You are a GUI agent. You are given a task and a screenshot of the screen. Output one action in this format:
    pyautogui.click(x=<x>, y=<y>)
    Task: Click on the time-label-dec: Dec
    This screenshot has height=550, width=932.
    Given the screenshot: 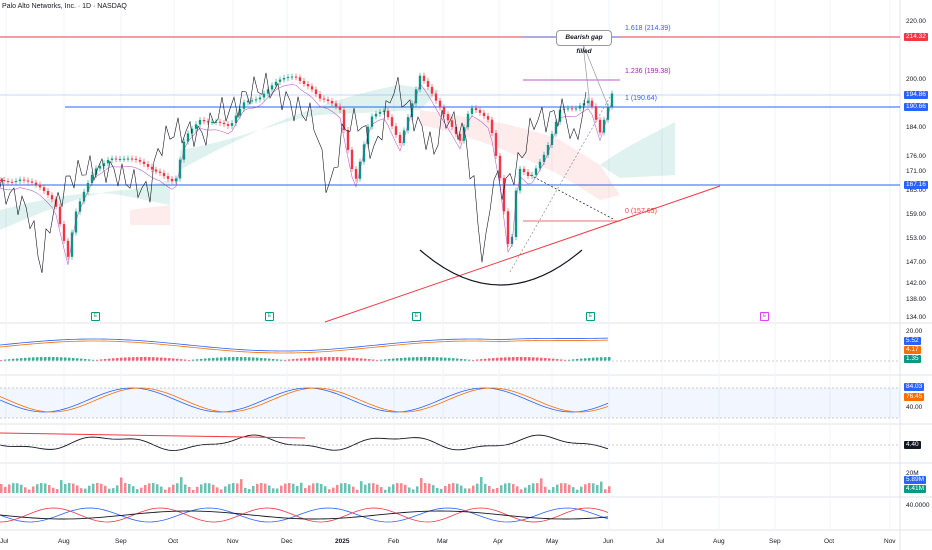 What is the action you would take?
    pyautogui.click(x=287, y=541)
    